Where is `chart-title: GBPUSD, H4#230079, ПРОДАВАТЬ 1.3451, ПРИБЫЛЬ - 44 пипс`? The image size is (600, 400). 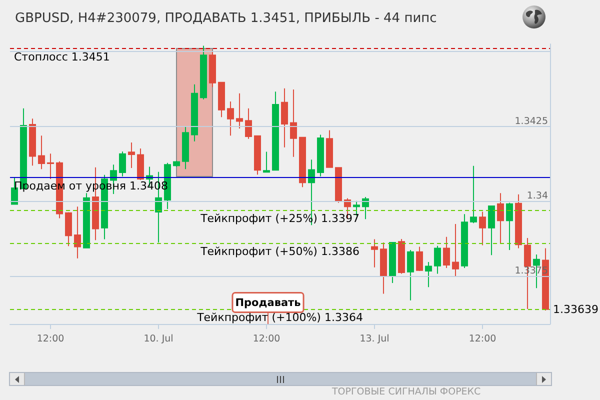
chart-title: GBPUSD, H4#230079, ПРОДАВАТЬ 1.3451, ПРИБЫЛЬ - 44 пипс is located at coordinates (226, 18).